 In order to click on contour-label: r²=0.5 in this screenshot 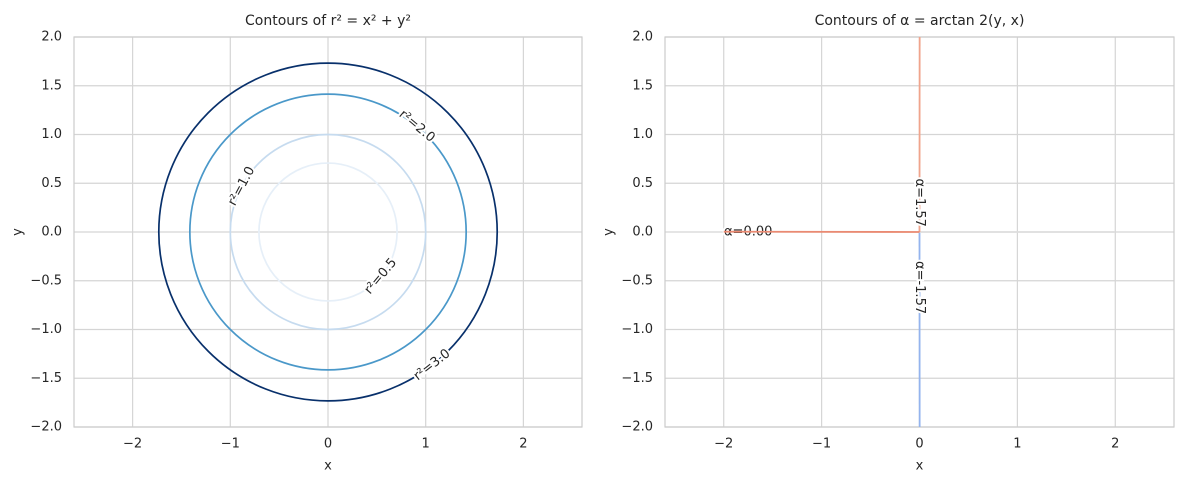, I will do `click(381, 276)`.